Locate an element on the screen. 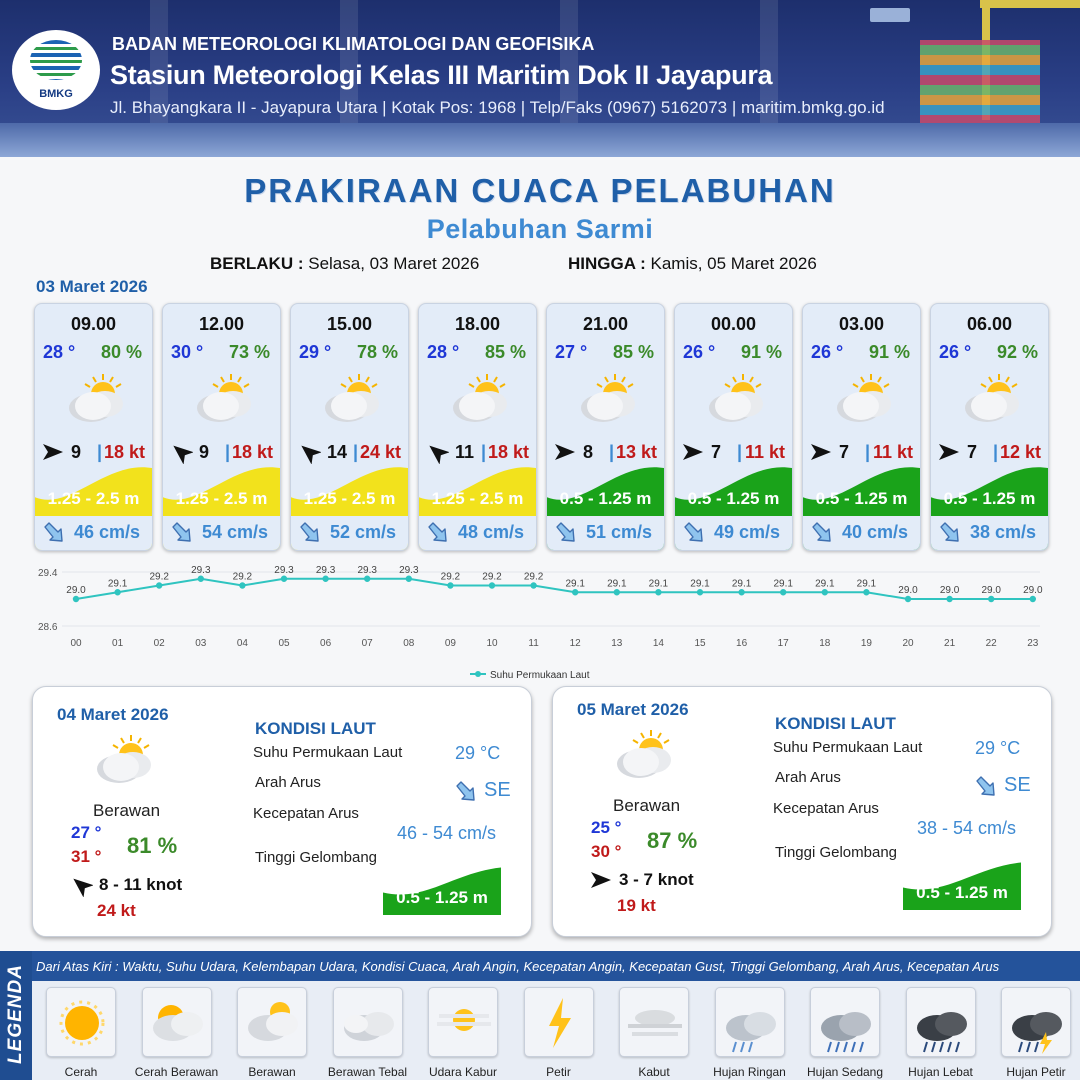 This screenshot has height=1080, width=1080. wave-height-label: Tinggi Gelombang is located at coordinates (316, 857).